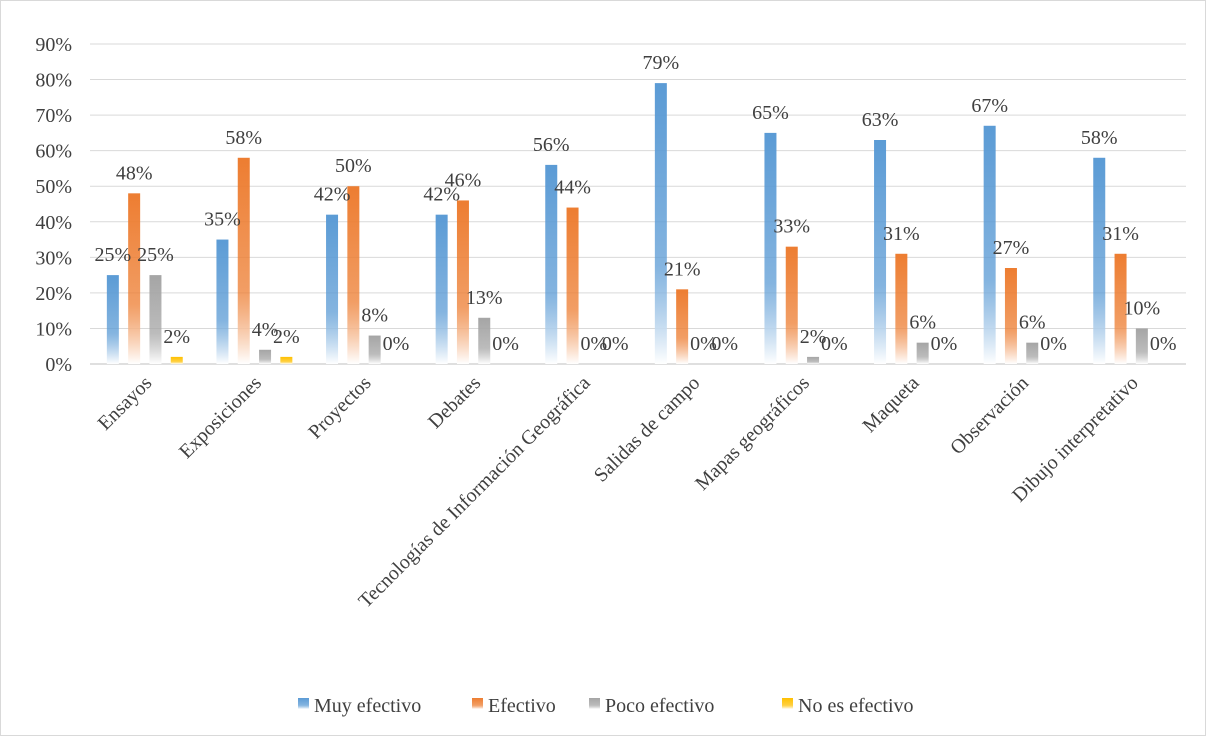  I want to click on data-label: 56%, so click(551, 145).